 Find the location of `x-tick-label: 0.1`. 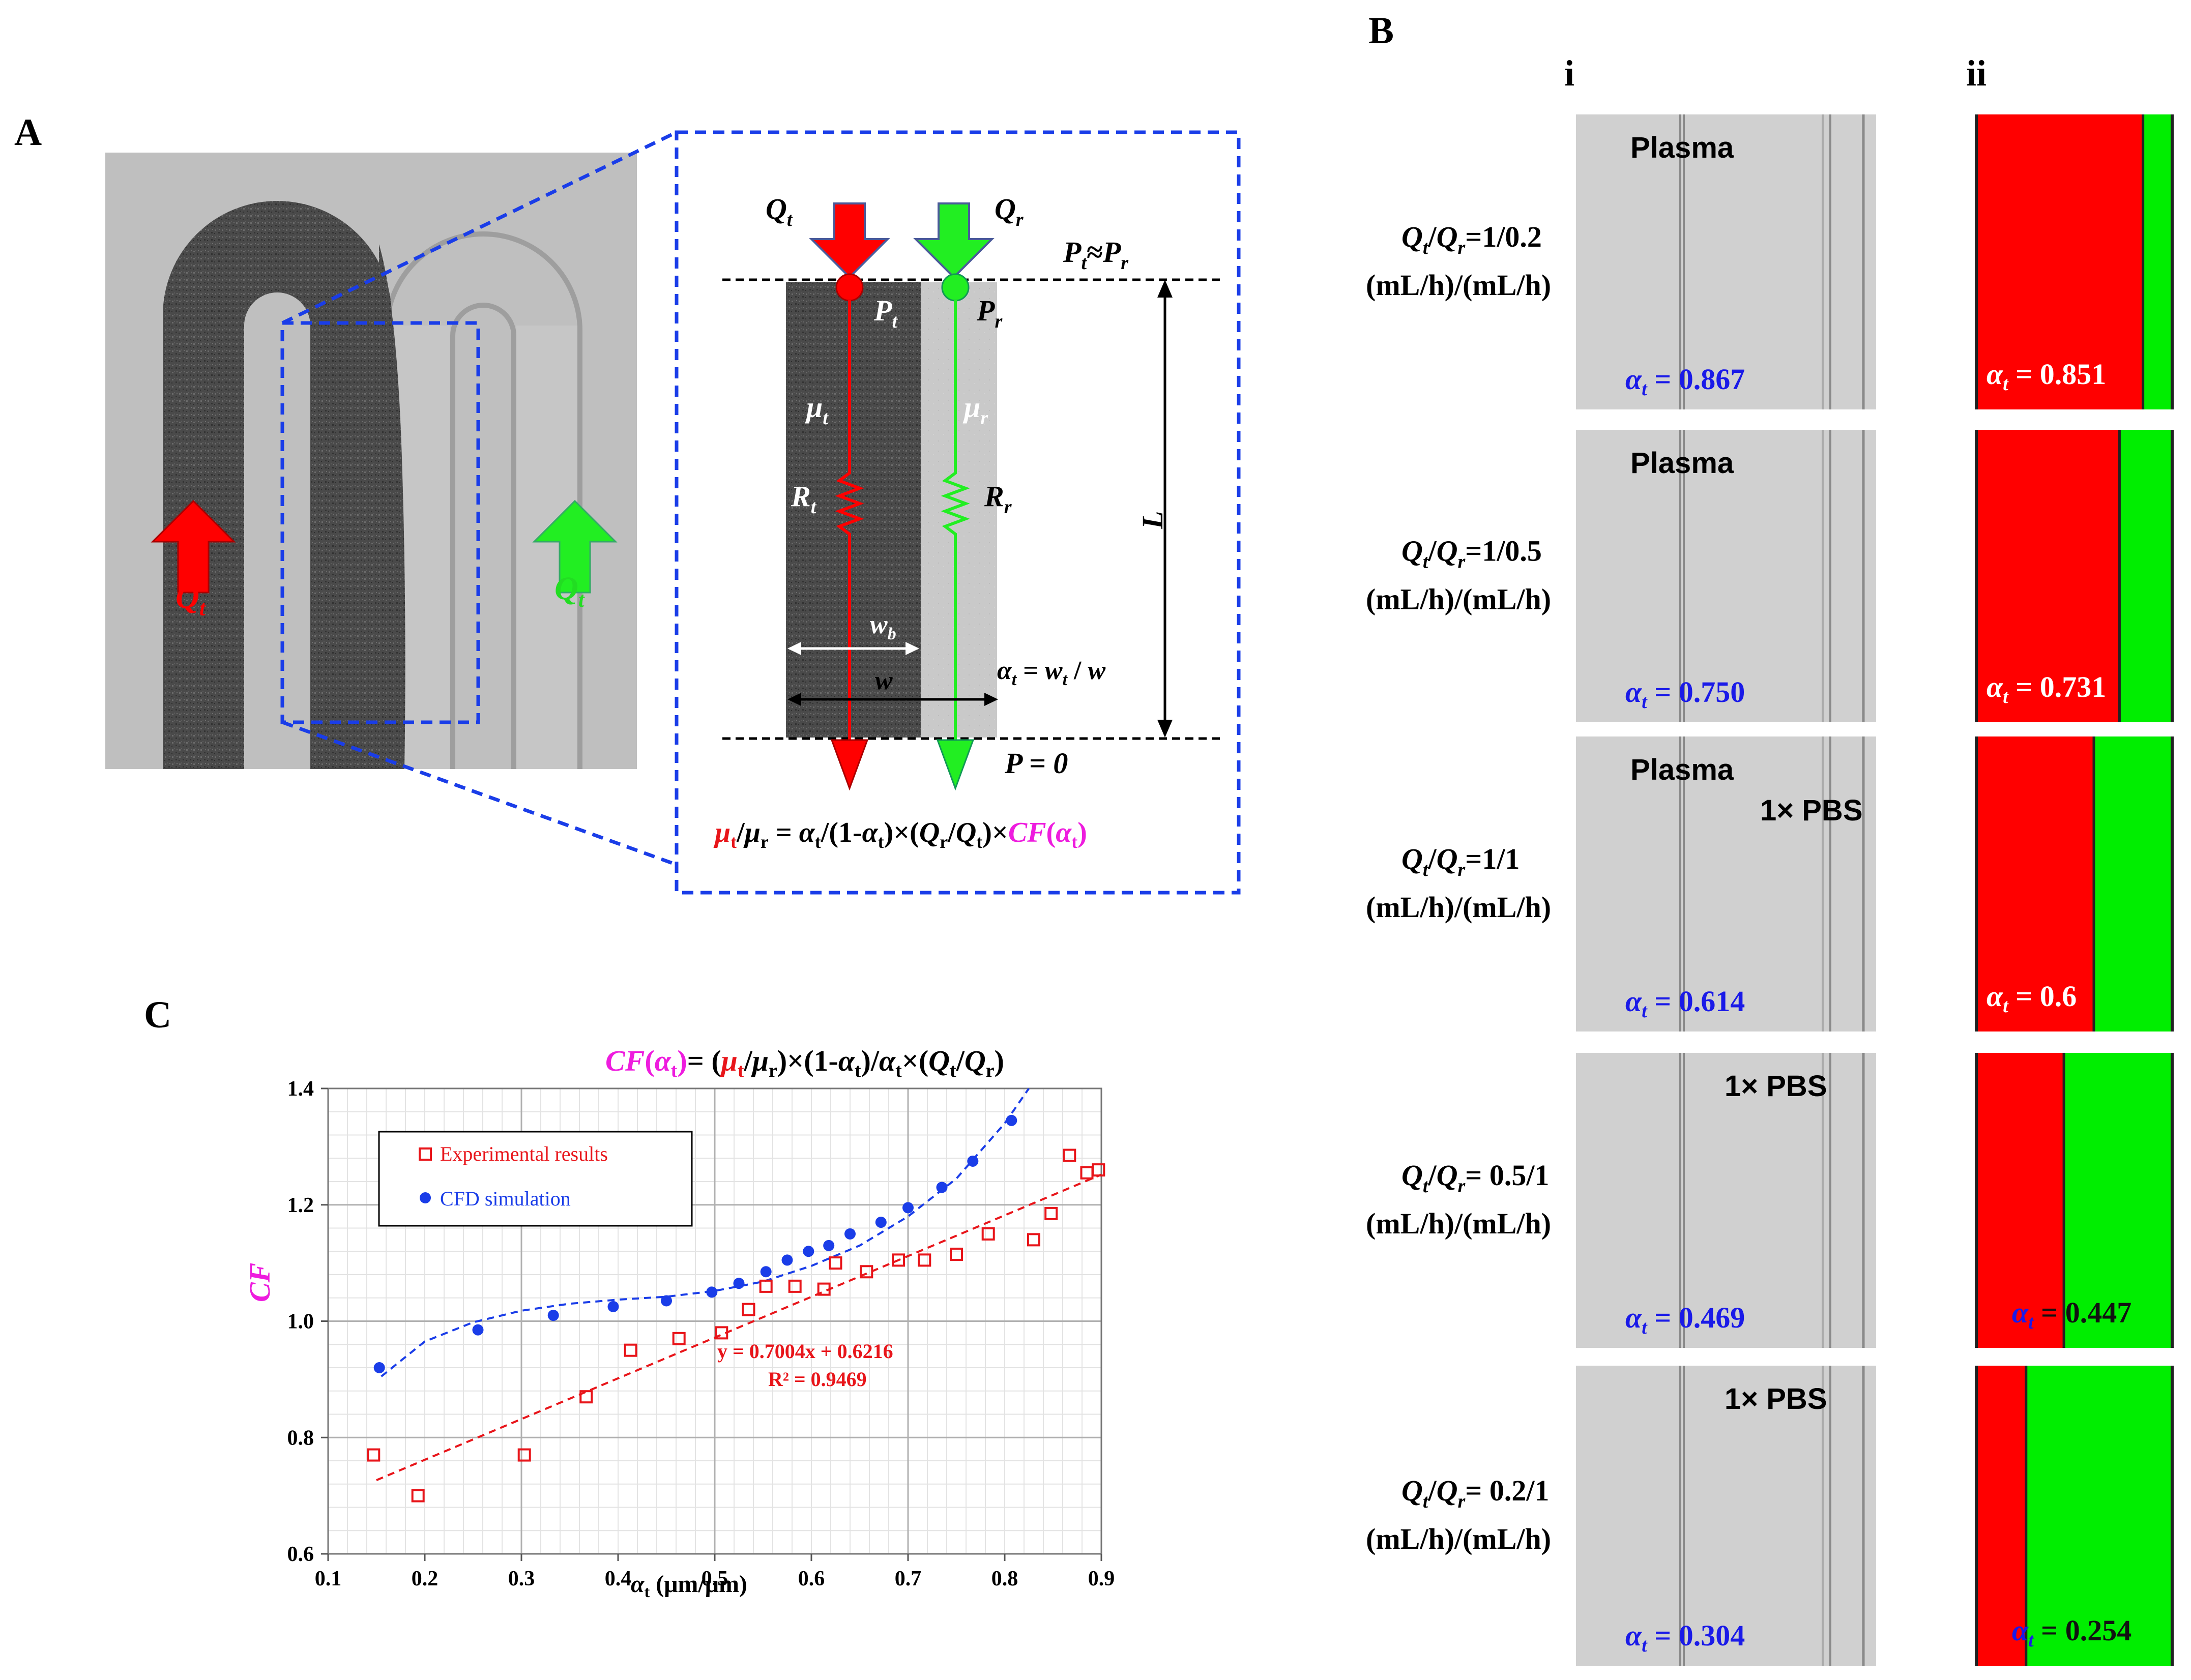

x-tick-label: 0.1 is located at coordinates (328, 1578).